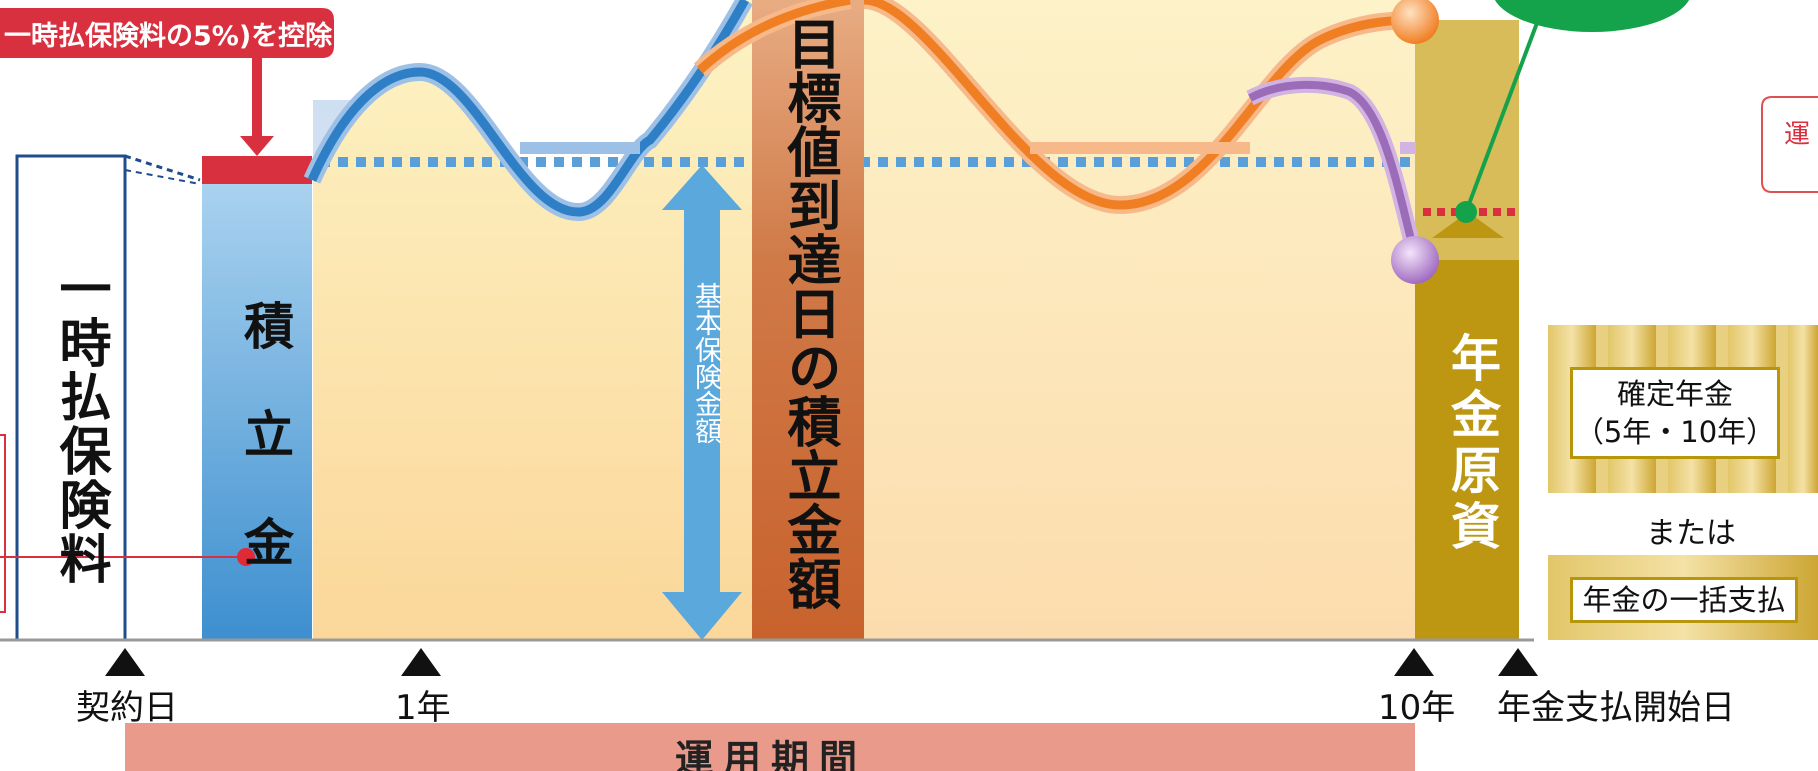  I want to click on accumulation-label: 積 立 金, so click(265, 433).